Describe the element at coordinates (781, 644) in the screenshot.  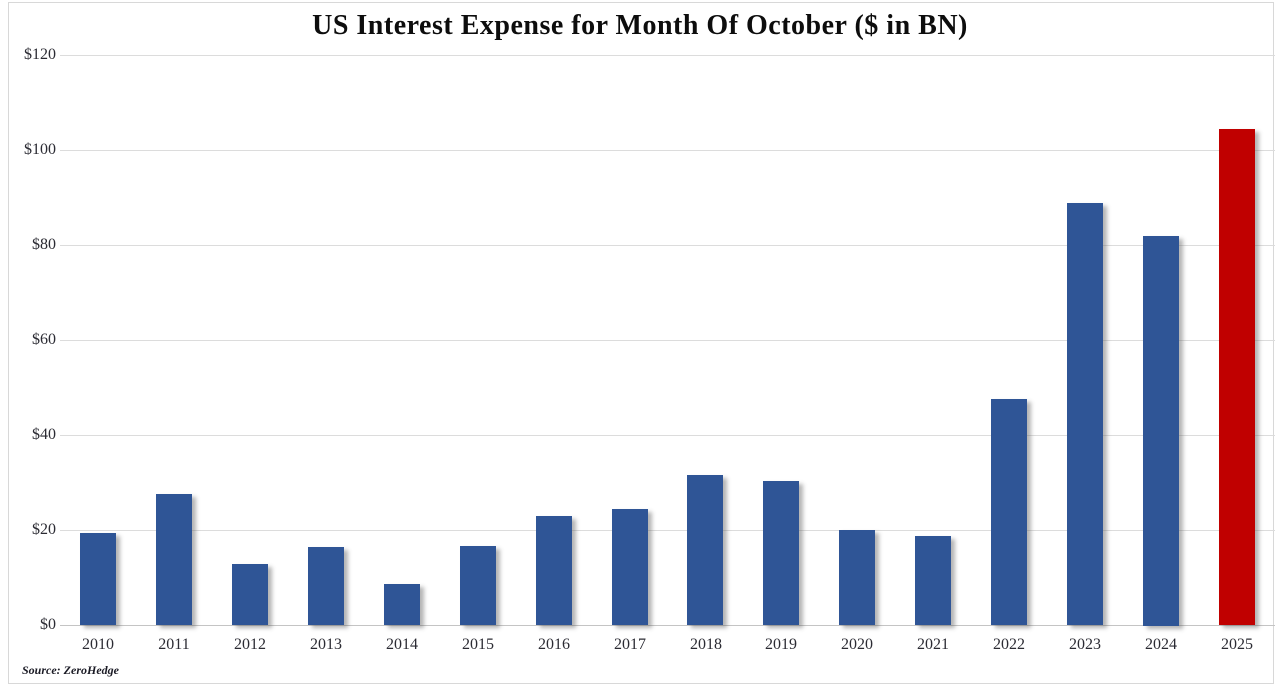
I see `x-tick-label: 2019` at that location.